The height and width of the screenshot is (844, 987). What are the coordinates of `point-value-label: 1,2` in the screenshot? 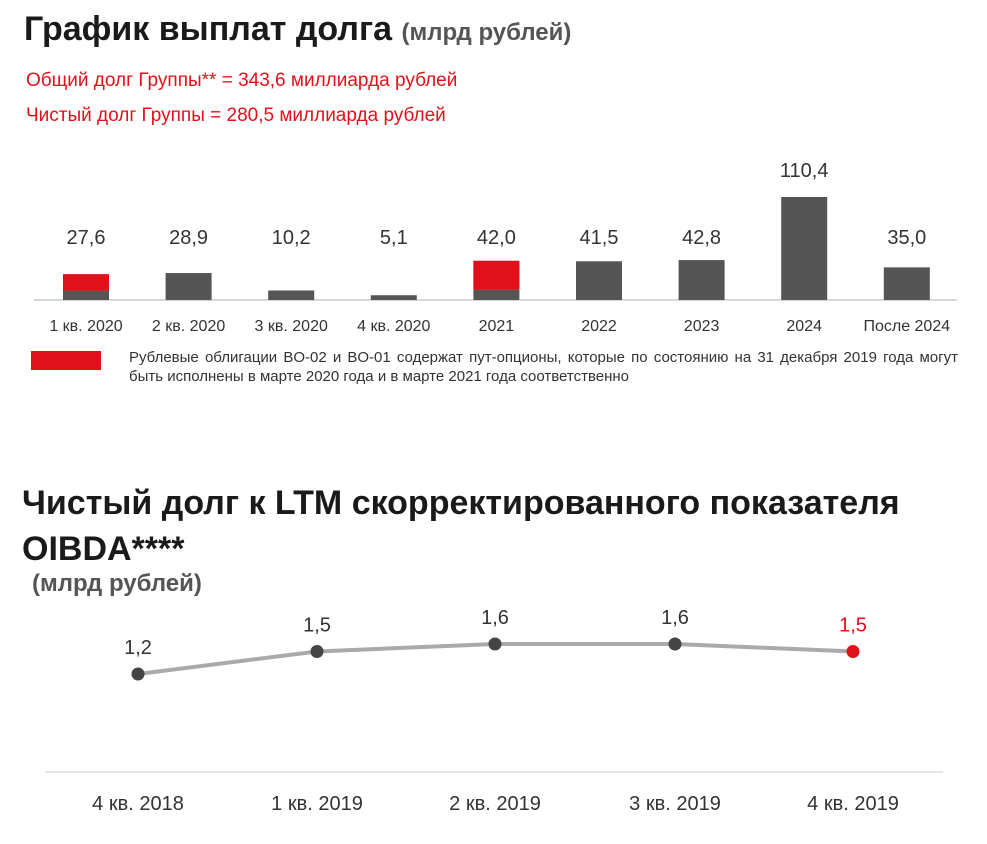 It's located at (138, 648).